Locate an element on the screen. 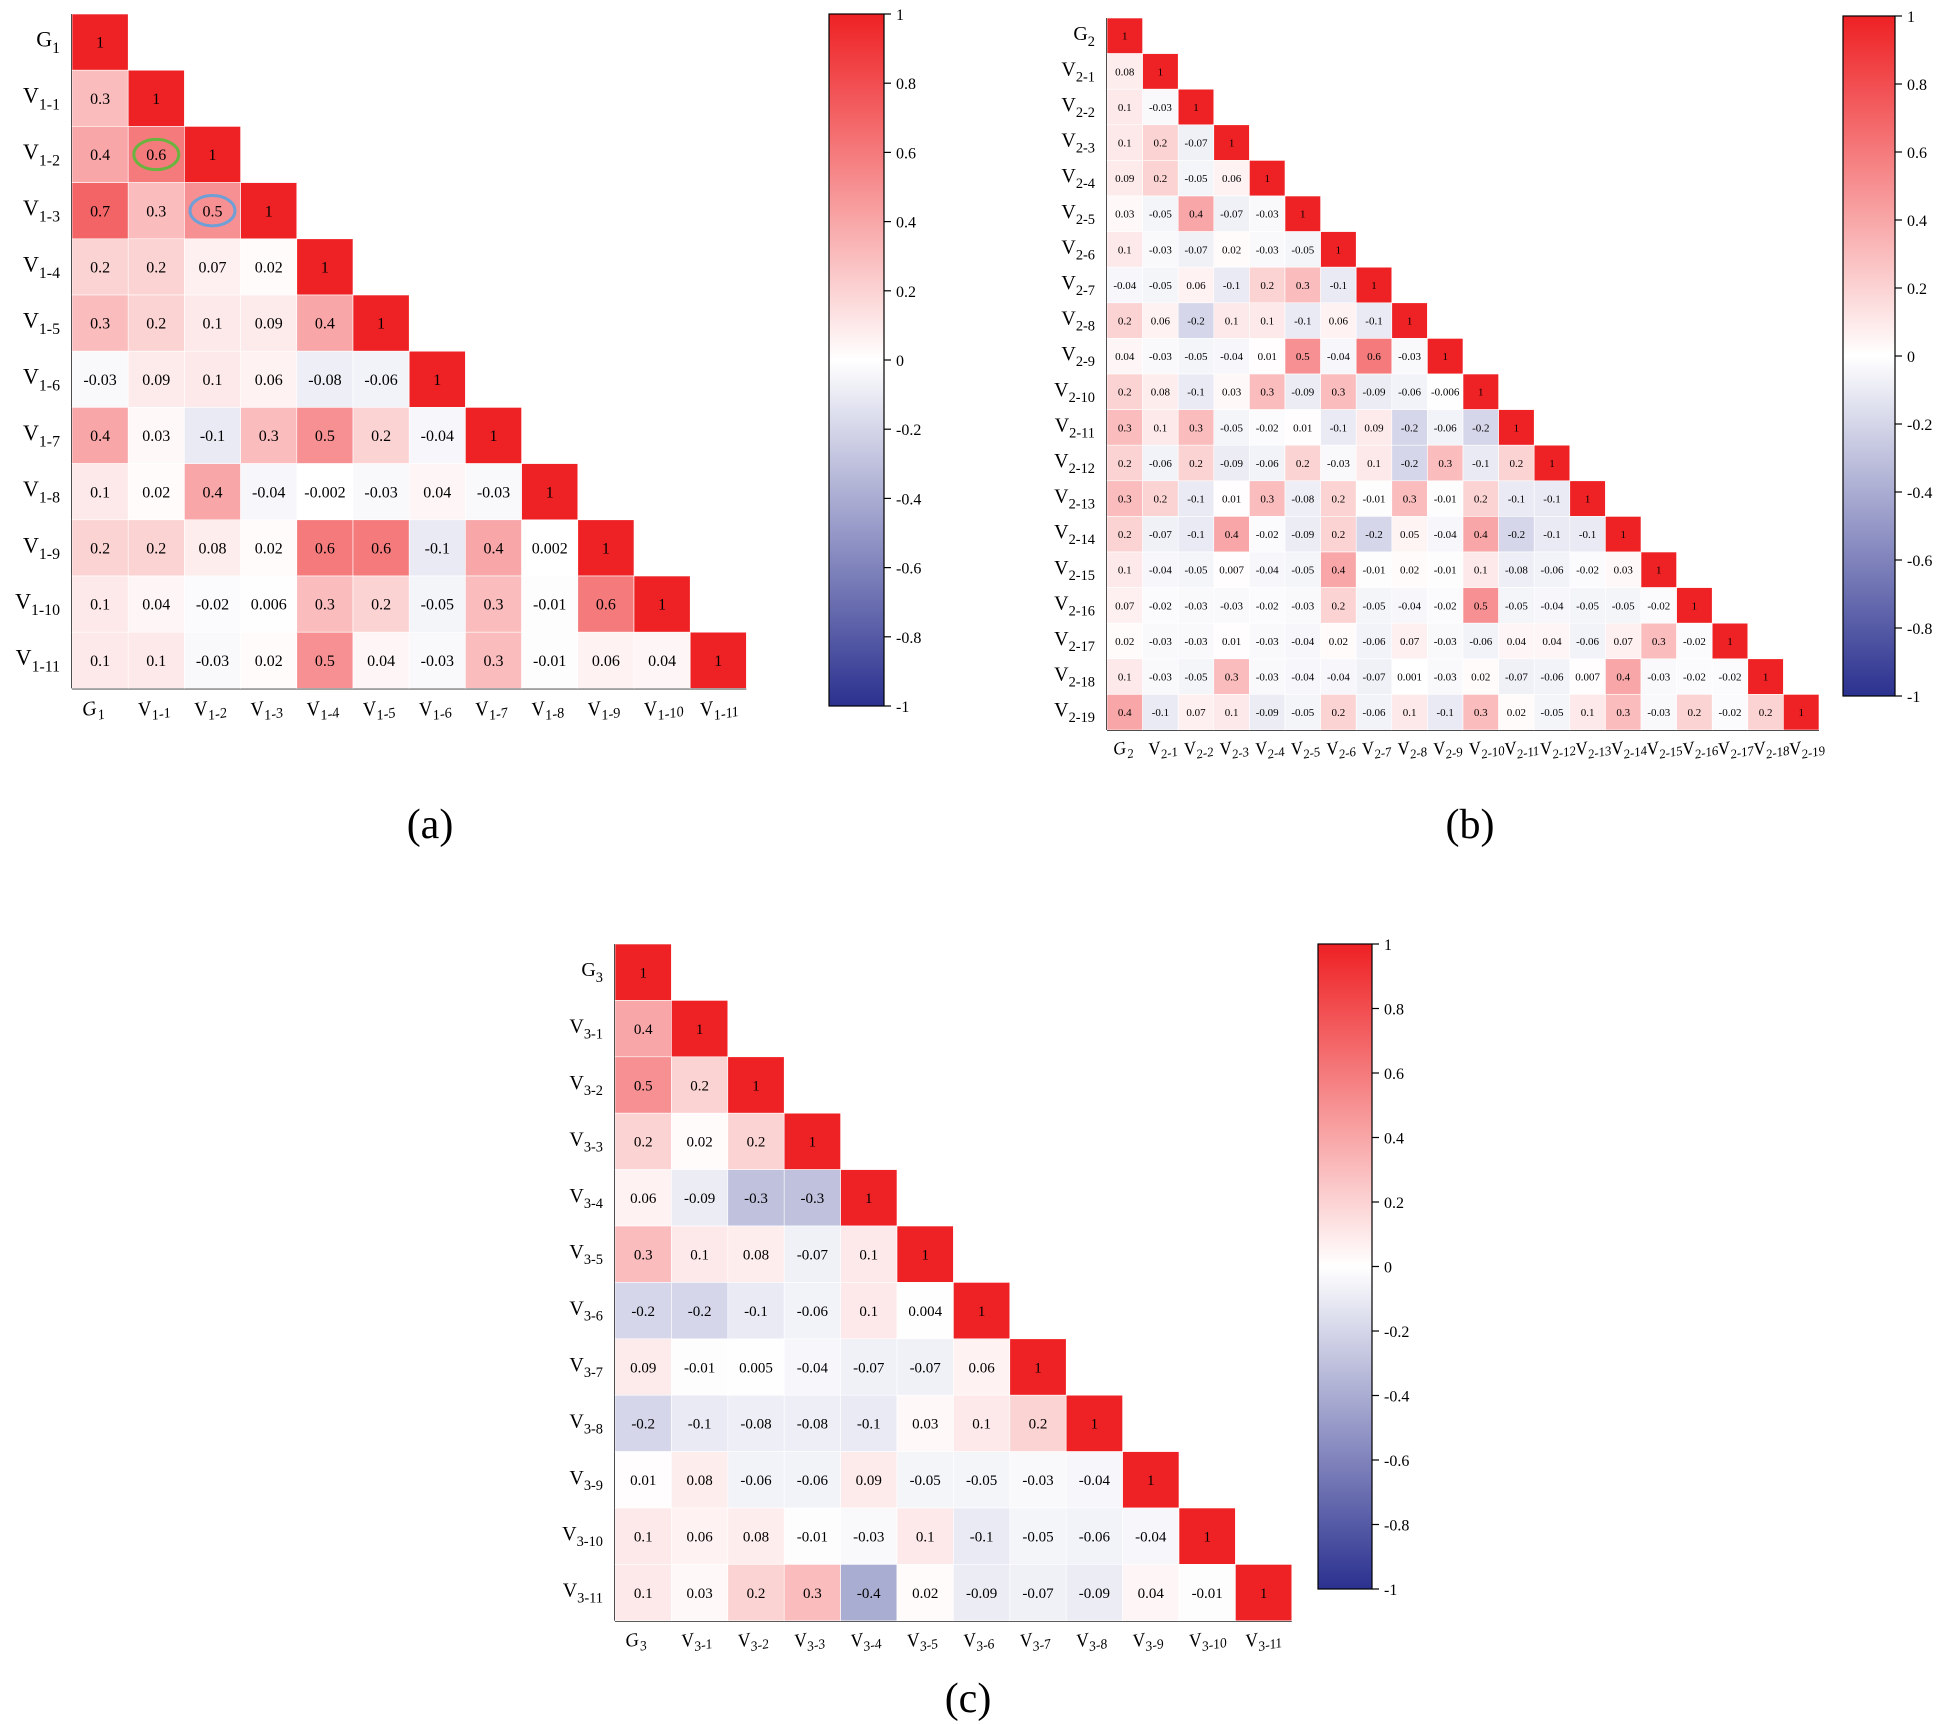  col-label-8-sub: 3-8 is located at coordinates (1098, 1645).